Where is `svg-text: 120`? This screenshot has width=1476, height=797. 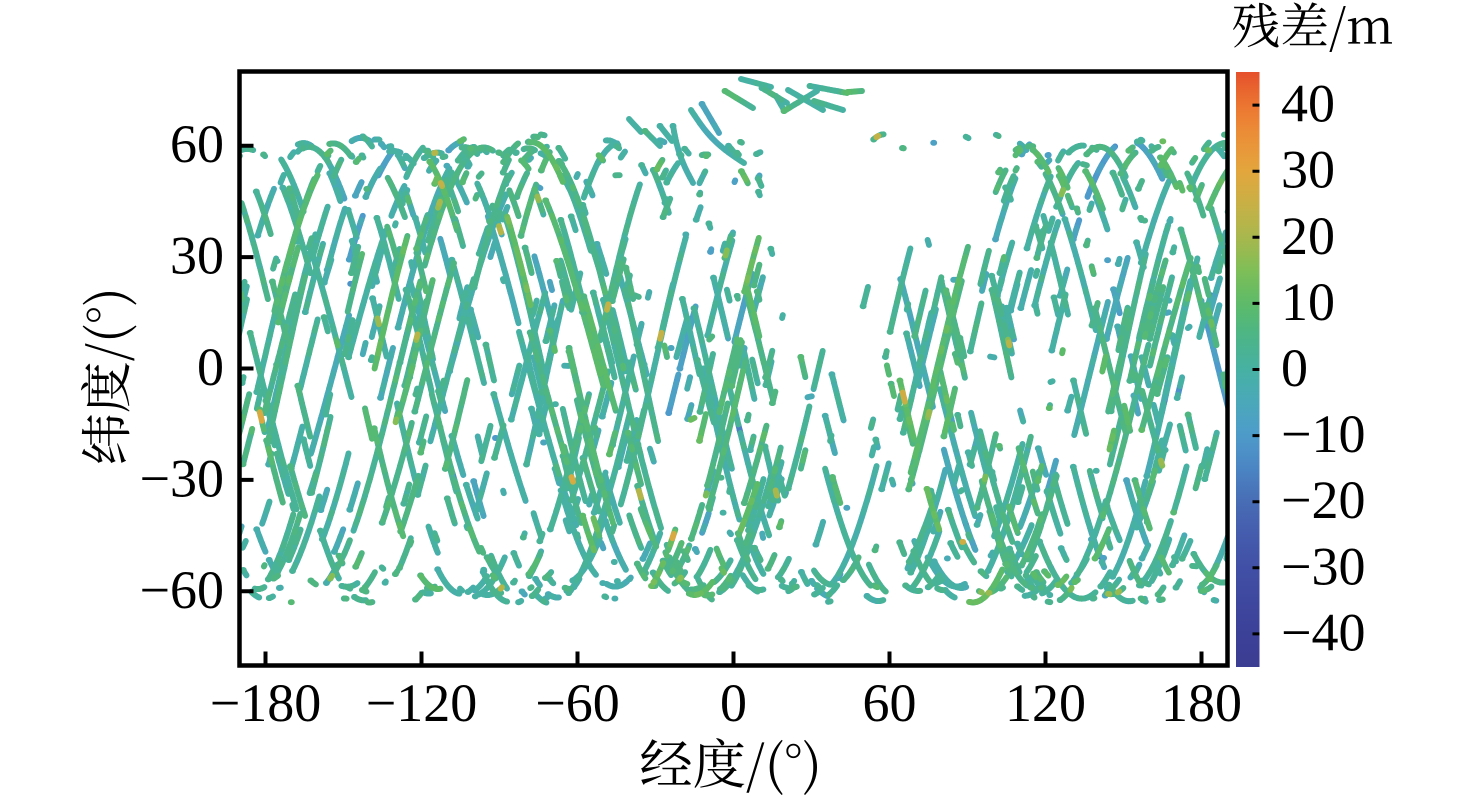
svg-text: 120 is located at coordinates (1045, 703).